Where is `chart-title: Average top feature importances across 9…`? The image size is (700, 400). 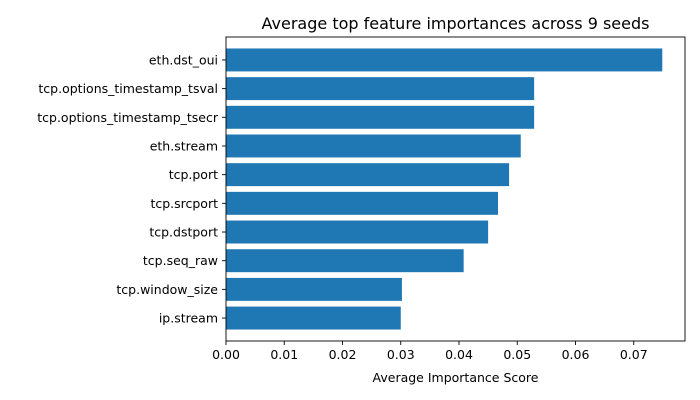 chart-title: Average top feature importances across 9… is located at coordinates (456, 23).